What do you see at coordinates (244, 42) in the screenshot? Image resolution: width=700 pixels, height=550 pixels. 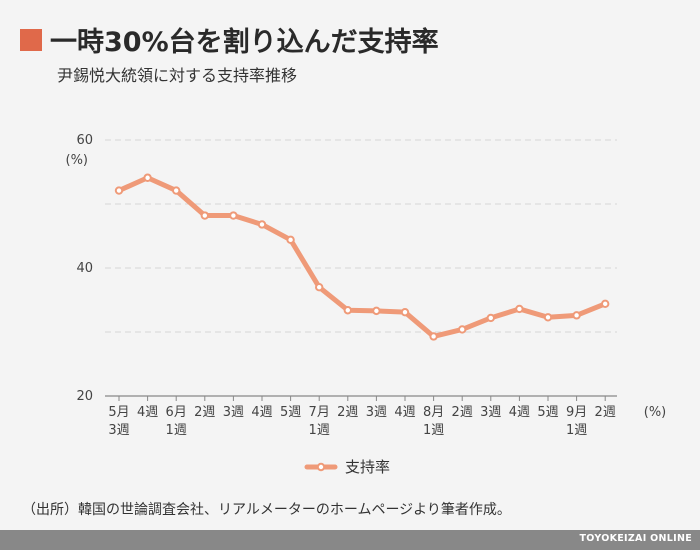 I see `chart-title: 一時30%台を割り込んだ支持率` at bounding box center [244, 42].